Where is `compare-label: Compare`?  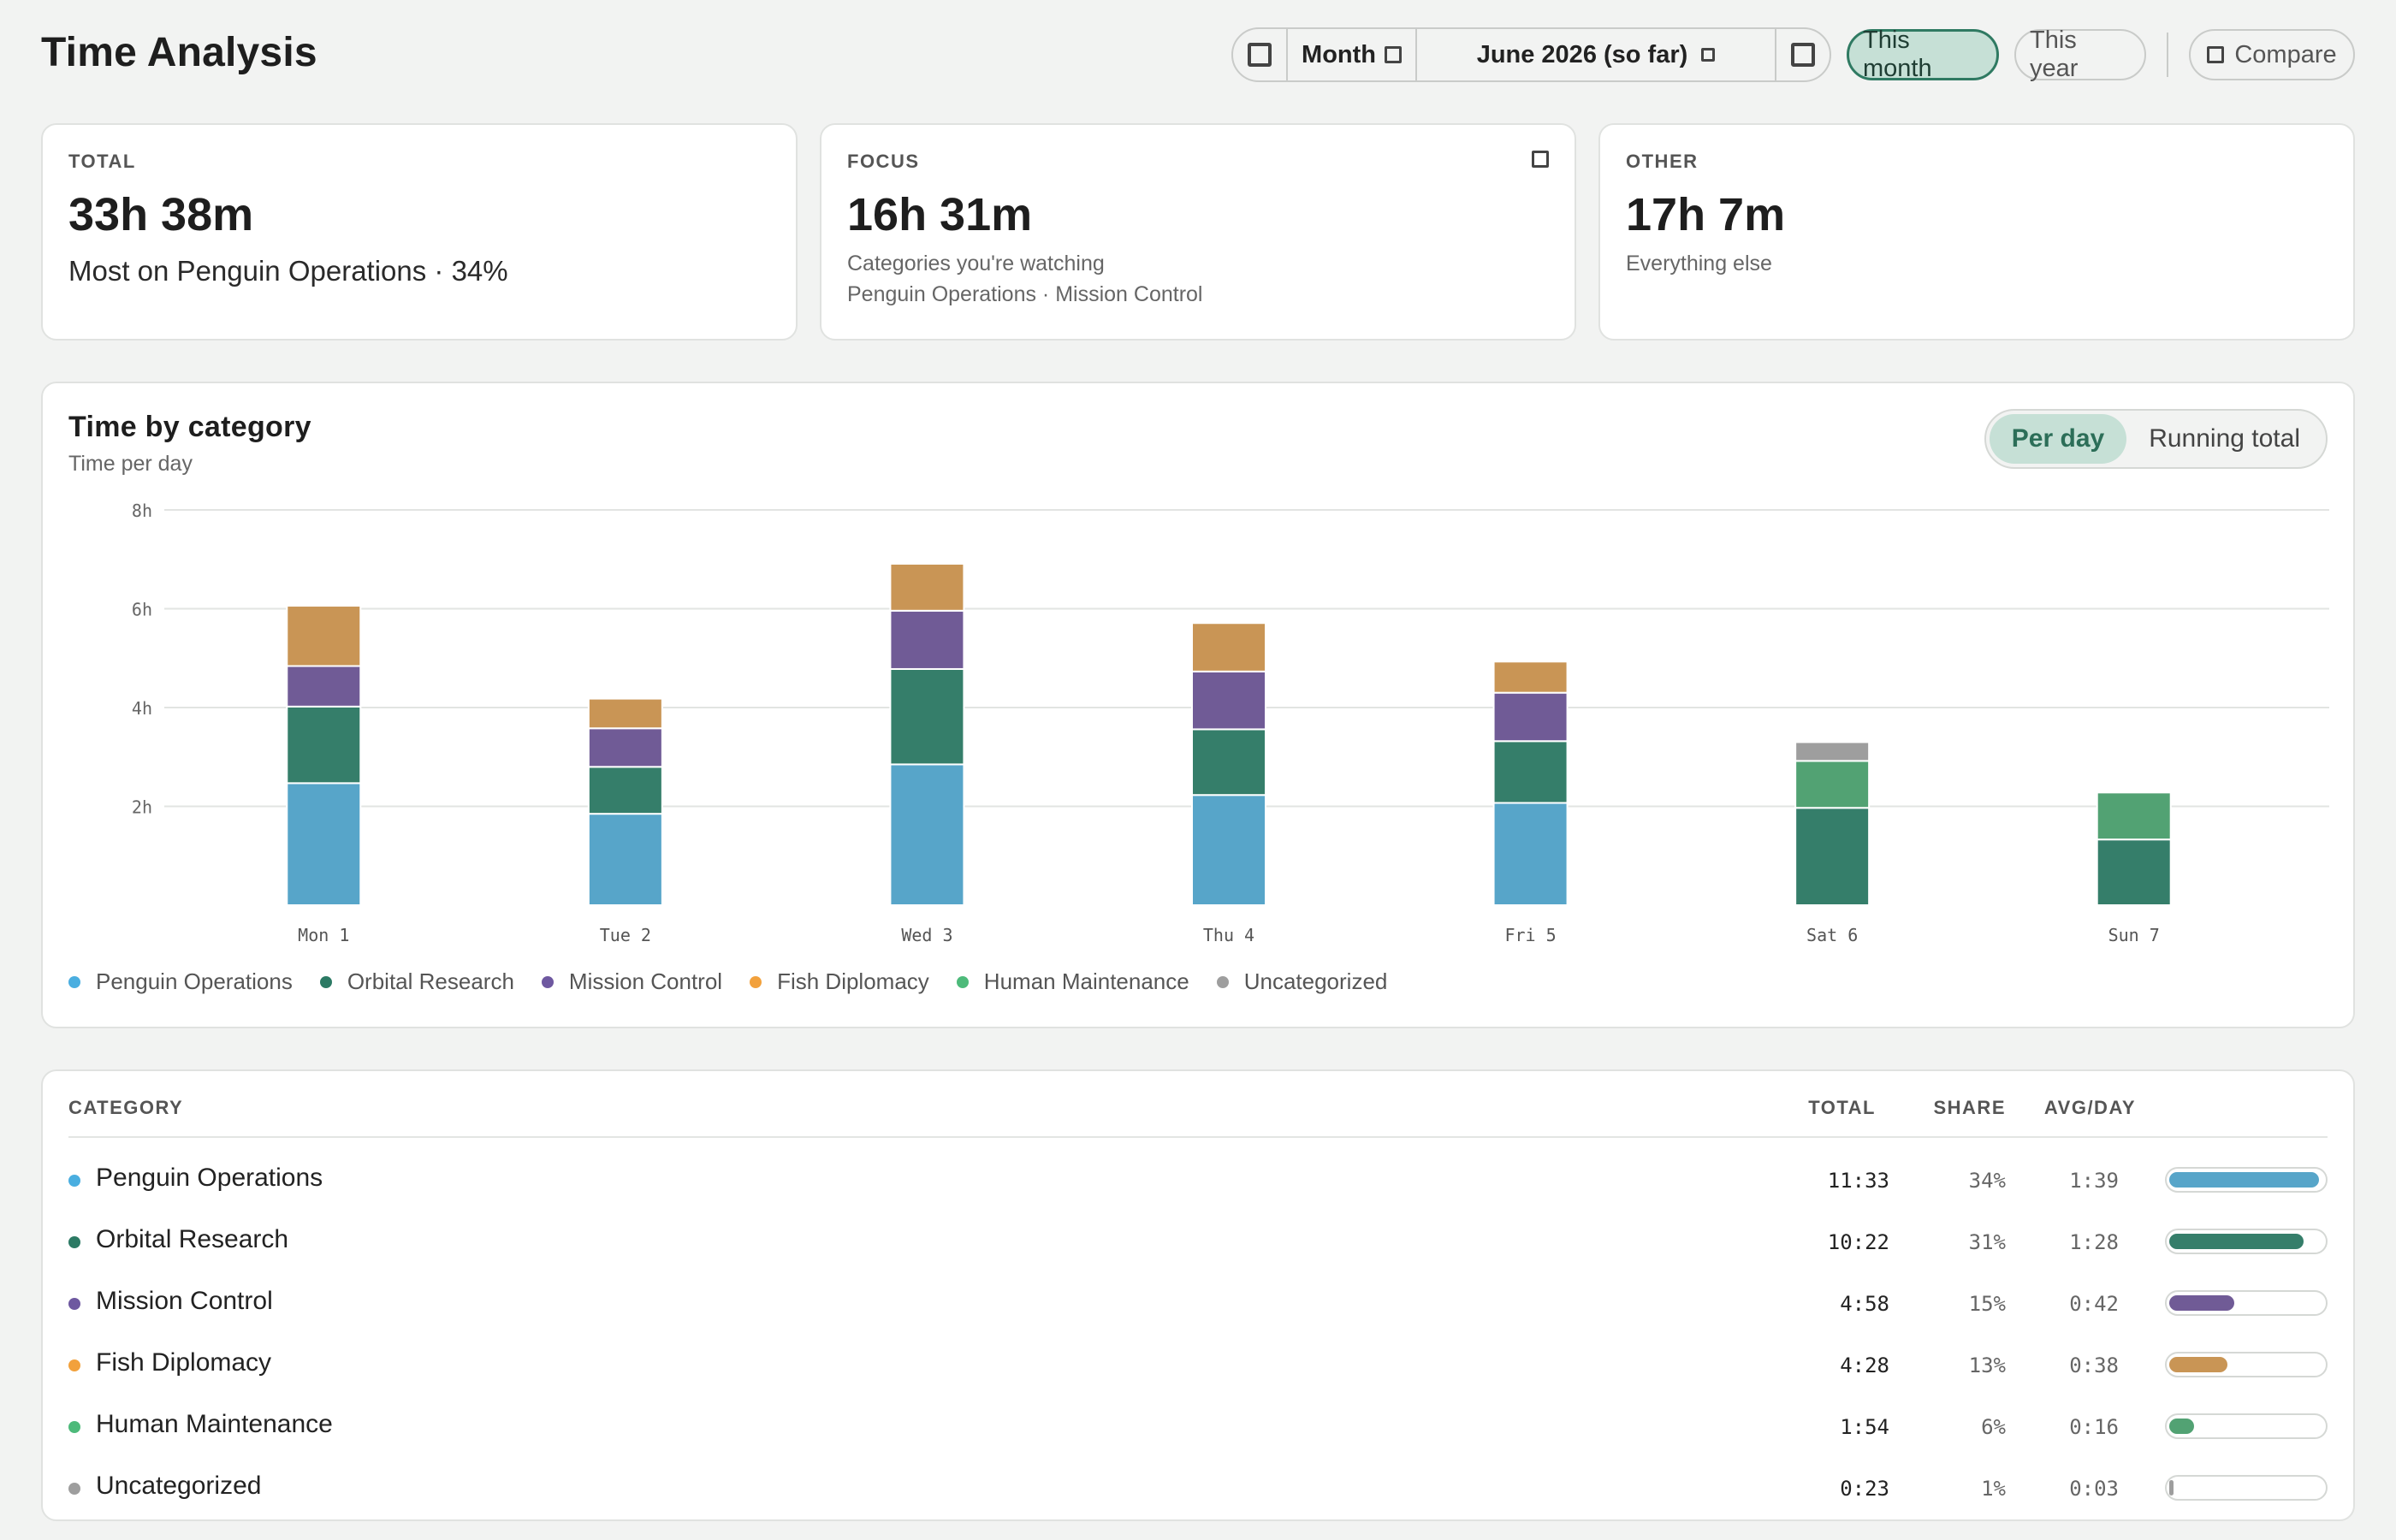 compare-label: Compare is located at coordinates (2285, 54).